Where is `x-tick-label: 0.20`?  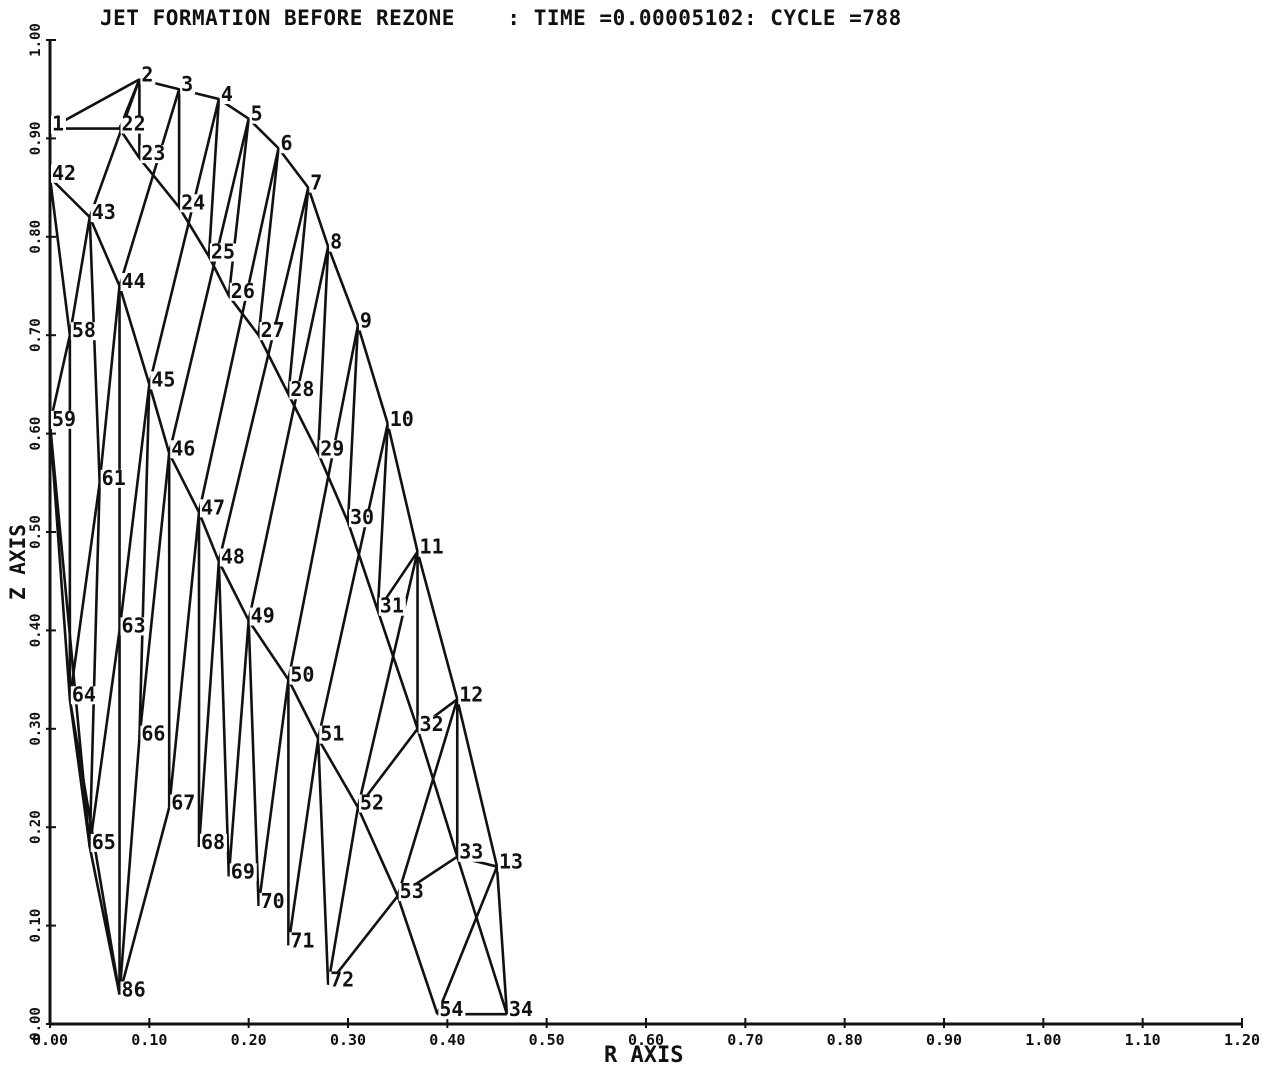
x-tick-label: 0.20 is located at coordinates (249, 1040).